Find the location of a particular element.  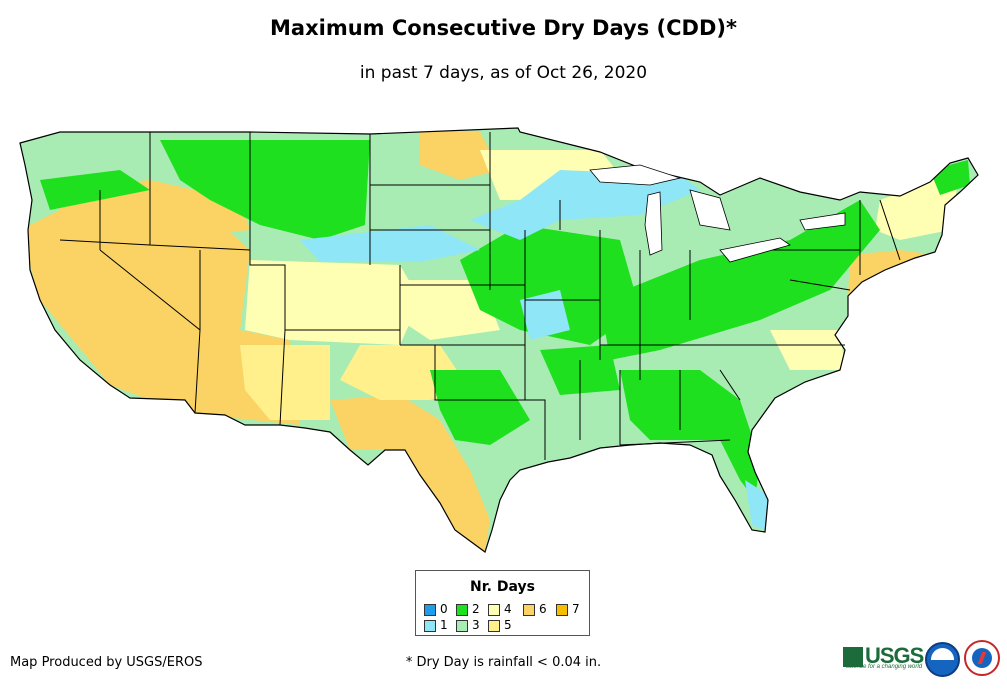

dry-day-footnote: * Dry Day is rainfall < 0.04 in. is located at coordinates (503, 662).